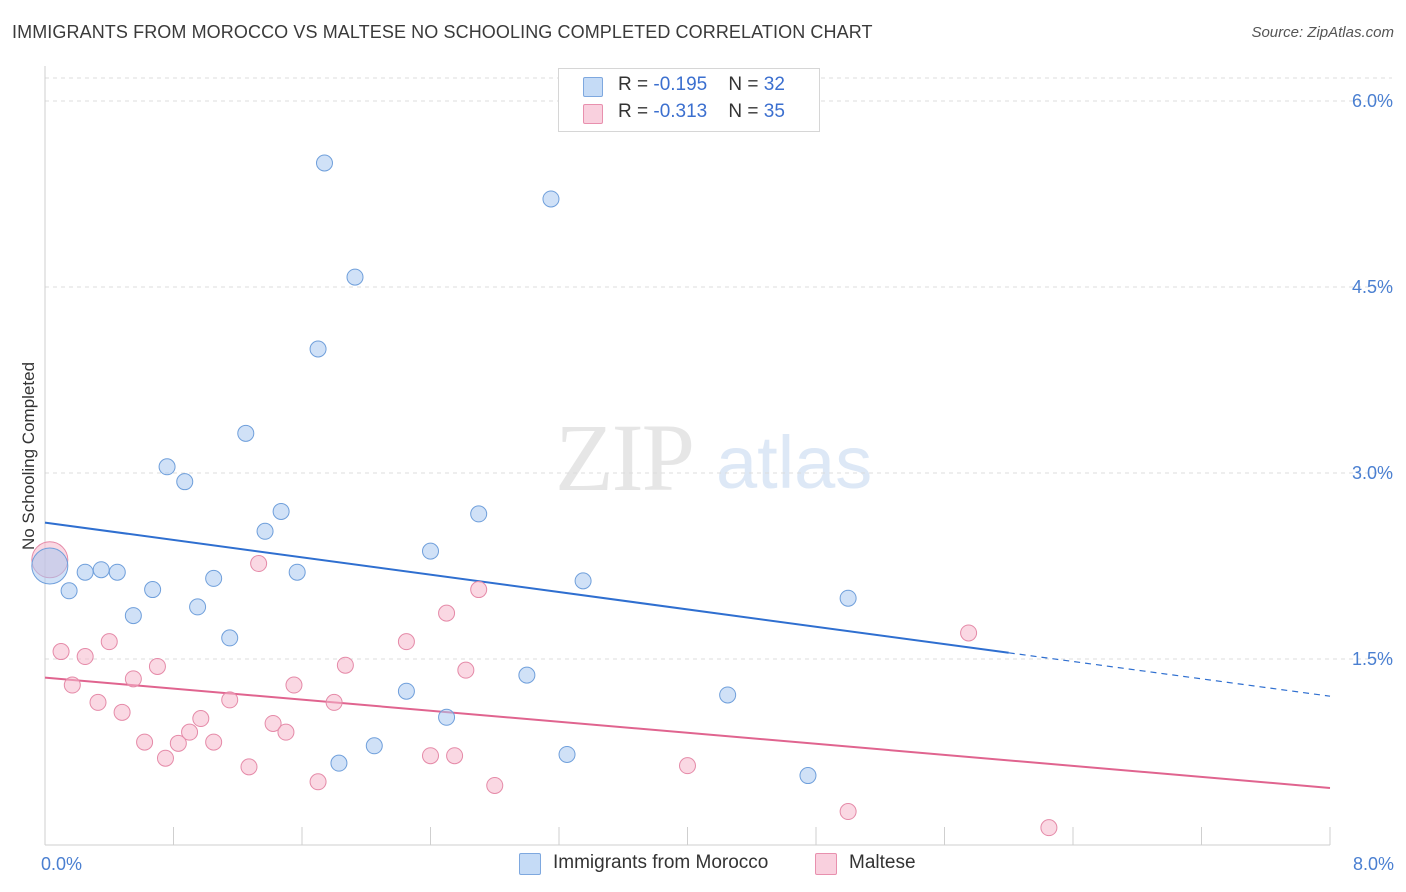  Describe the element at coordinates (661, 862) in the screenshot. I see `legend-label-morocco: Immigrants from Morocco` at that location.